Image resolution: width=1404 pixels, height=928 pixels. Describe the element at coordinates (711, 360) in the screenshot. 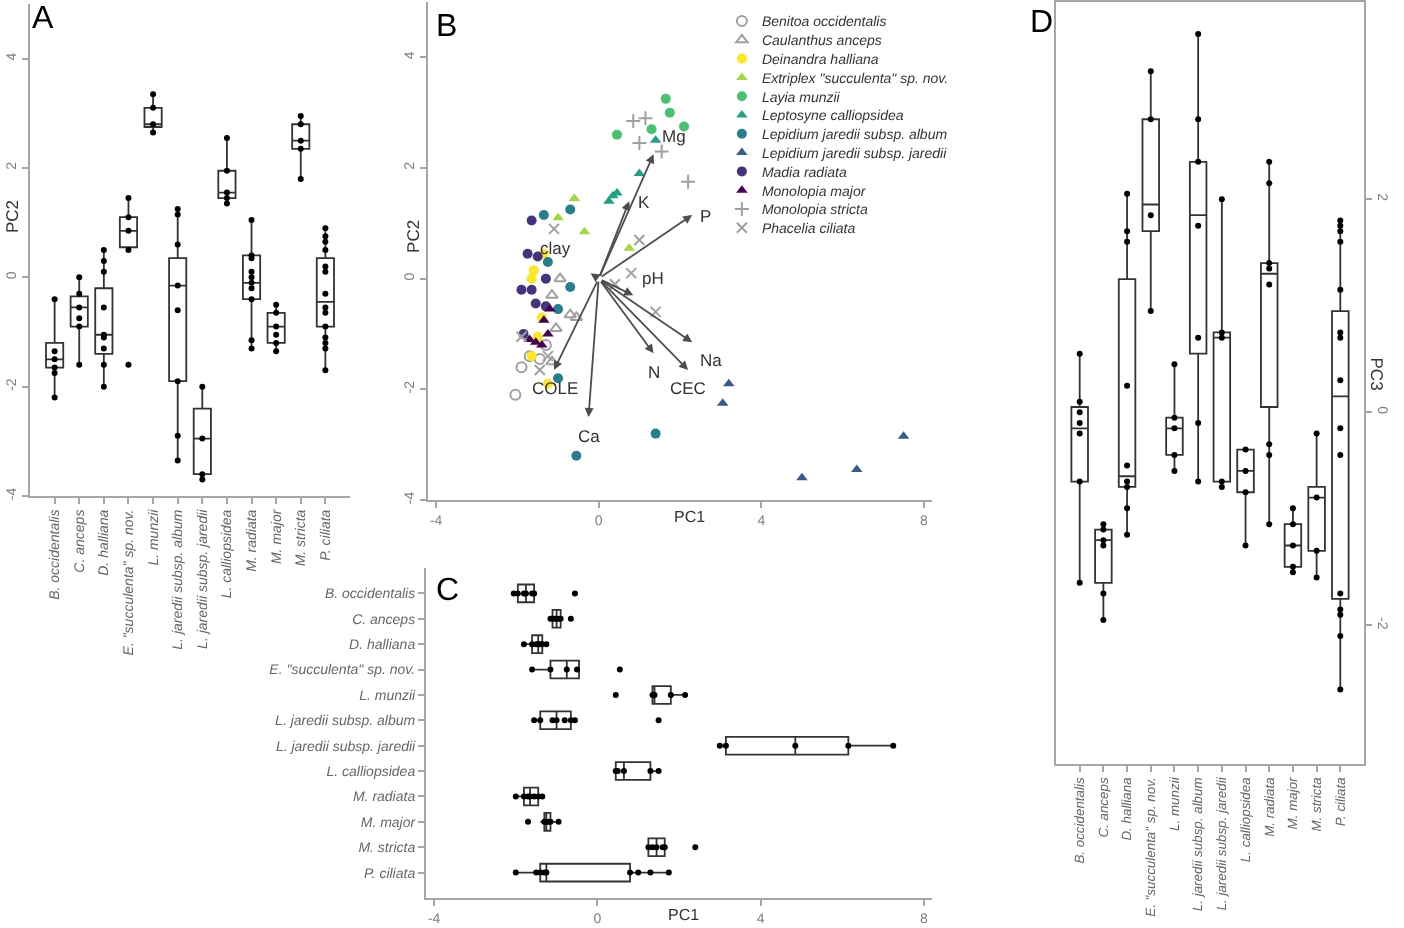

I see `annotation: Na` at that location.